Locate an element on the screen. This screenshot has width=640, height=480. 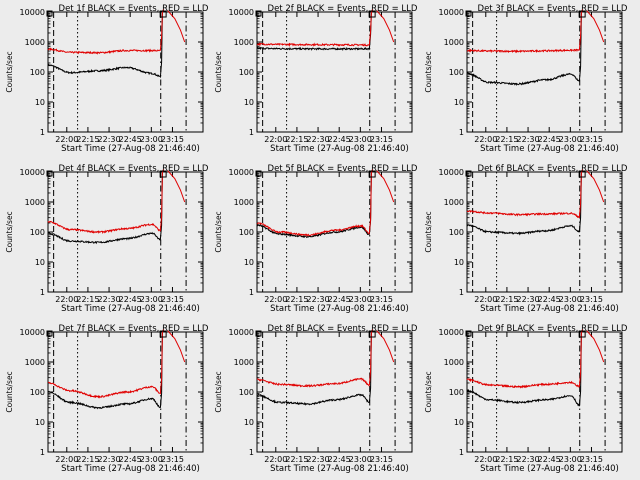
panel-title: Det 1f BLACK = Events, RED = LLD is located at coordinates (134, 9).